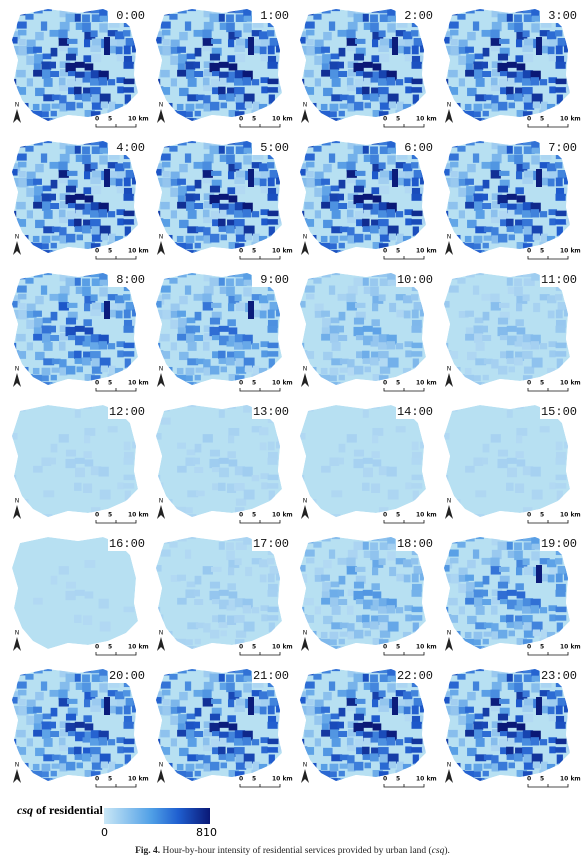 Image resolution: width=585 pixels, height=862 pixels. What do you see at coordinates (548, 390) in the screenshot?
I see `scale-bar` at bounding box center [548, 390].